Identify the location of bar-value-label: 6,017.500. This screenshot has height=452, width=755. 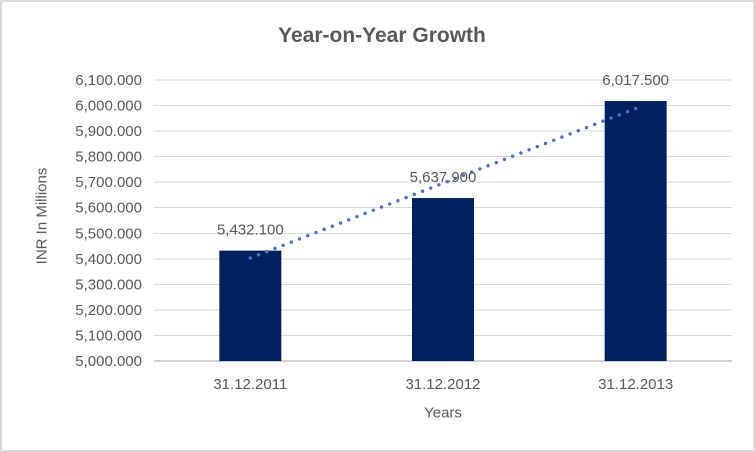
(635, 80).